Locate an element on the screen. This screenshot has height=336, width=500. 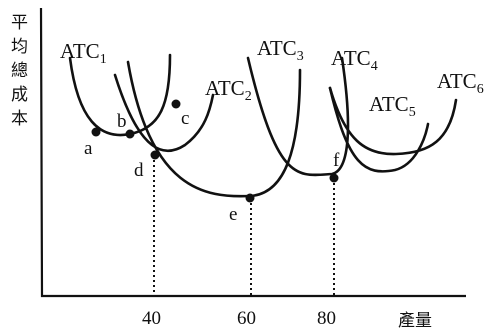
point-b-dot is located at coordinates (130, 134).